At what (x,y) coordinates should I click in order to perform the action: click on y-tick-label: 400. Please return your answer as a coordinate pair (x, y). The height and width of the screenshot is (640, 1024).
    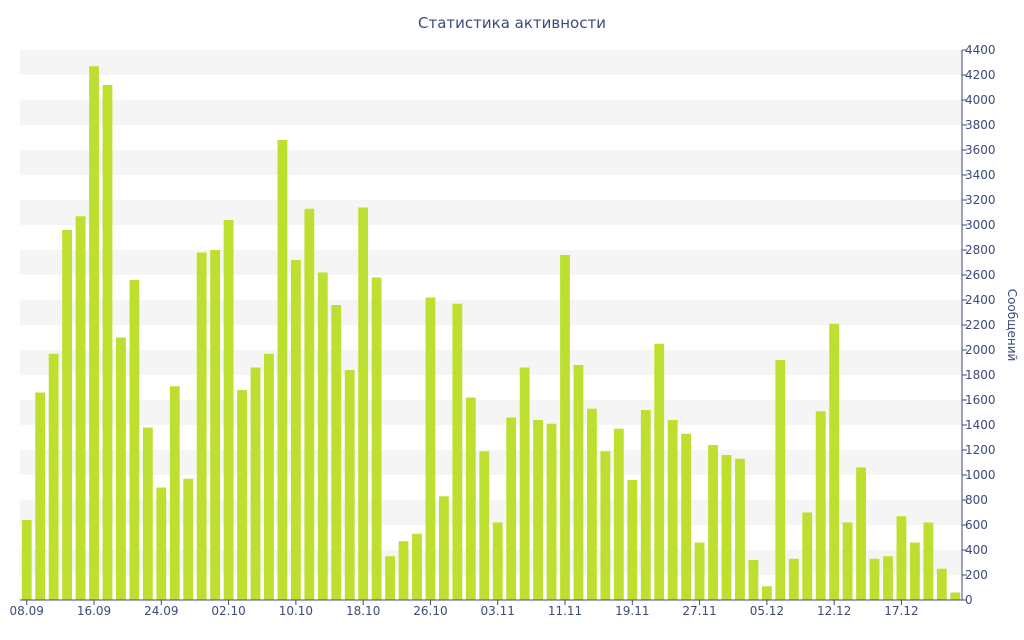
    Looking at the image, I should click on (976, 550).